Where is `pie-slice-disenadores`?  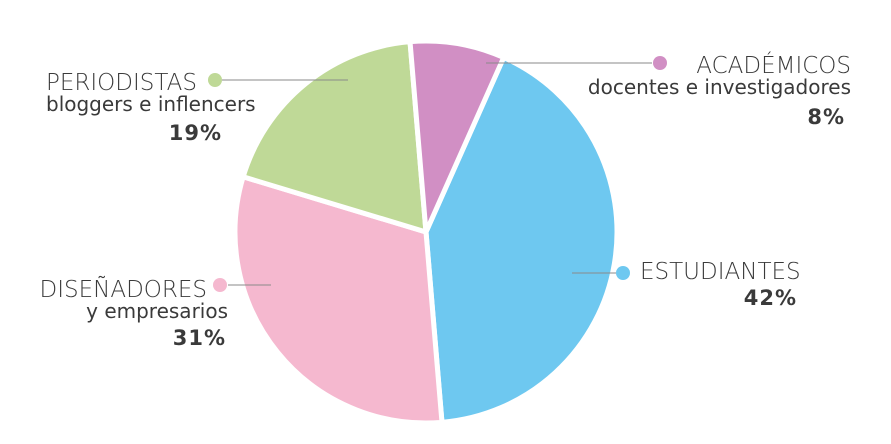
pie-slice-disenadores is located at coordinates (338, 300).